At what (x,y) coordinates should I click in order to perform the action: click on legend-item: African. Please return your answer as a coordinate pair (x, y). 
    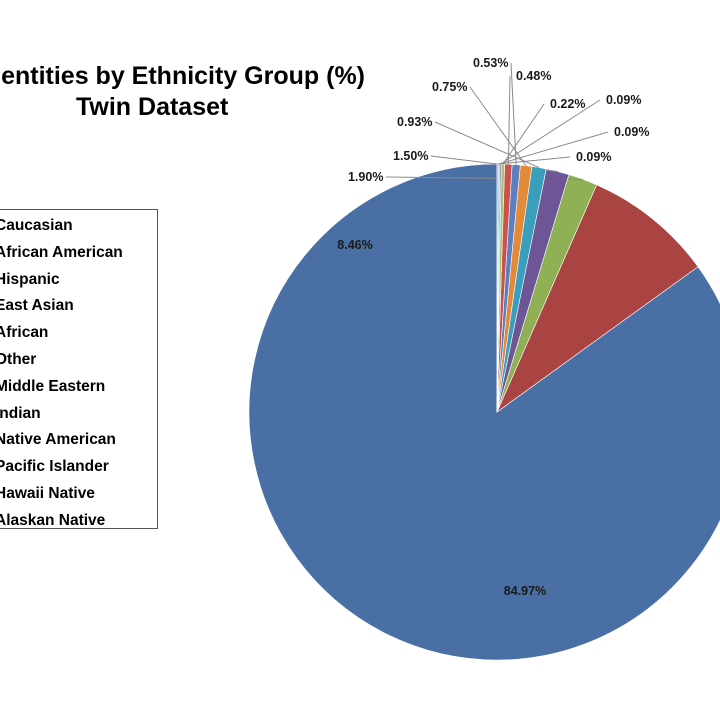
    Looking at the image, I should click on (78, 333).